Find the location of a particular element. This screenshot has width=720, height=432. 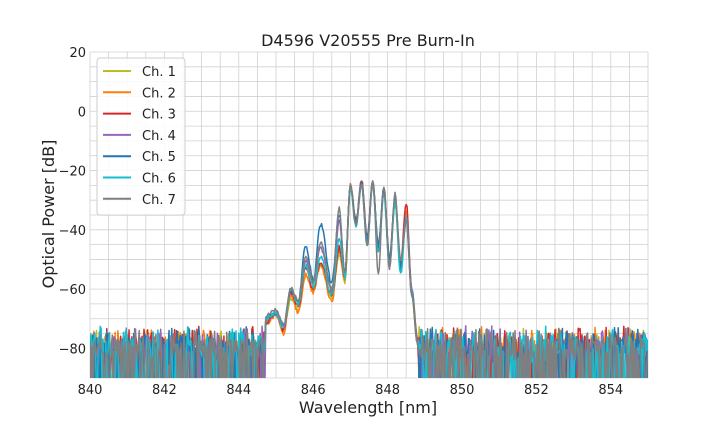

legend-label: Ch. 7 is located at coordinates (159, 200).